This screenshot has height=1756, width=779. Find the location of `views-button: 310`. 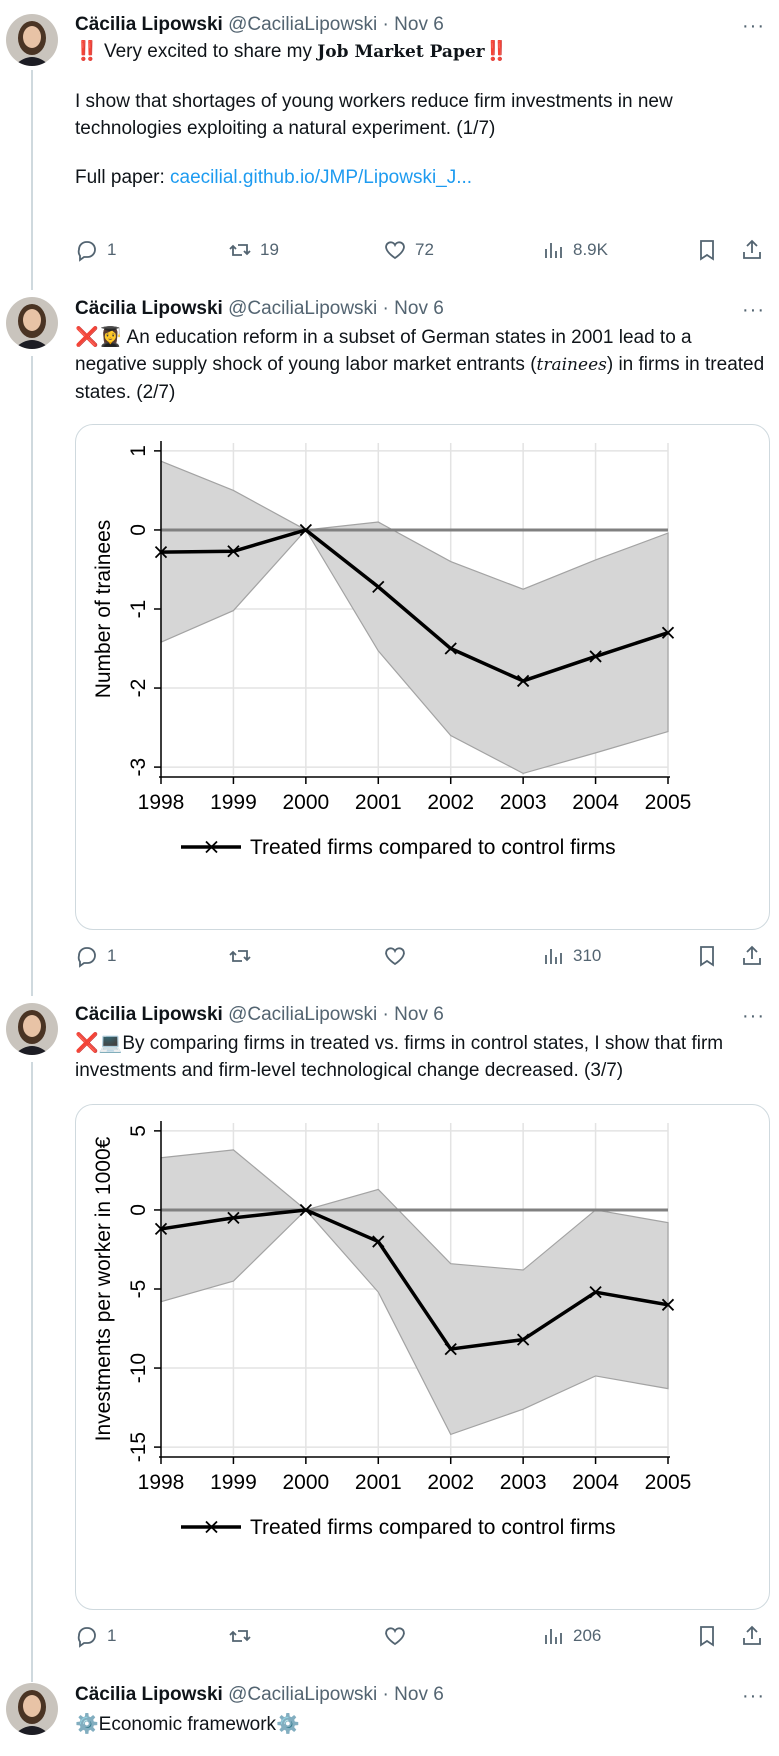

views-button: 310 is located at coordinates (571, 956).